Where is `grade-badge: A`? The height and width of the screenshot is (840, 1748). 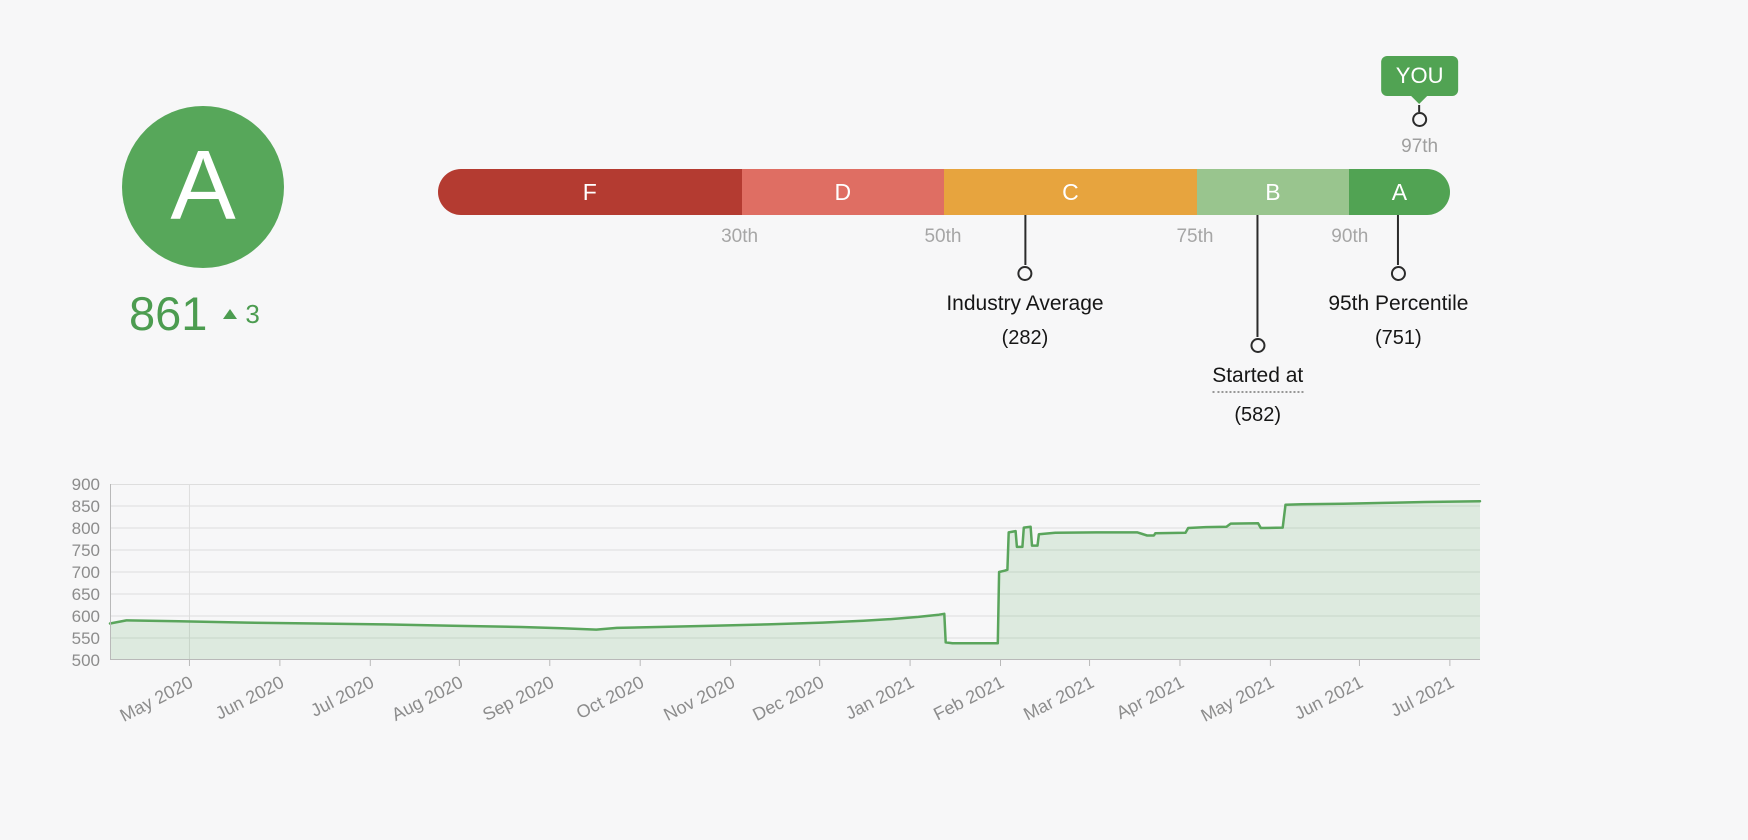 grade-badge: A is located at coordinates (203, 187).